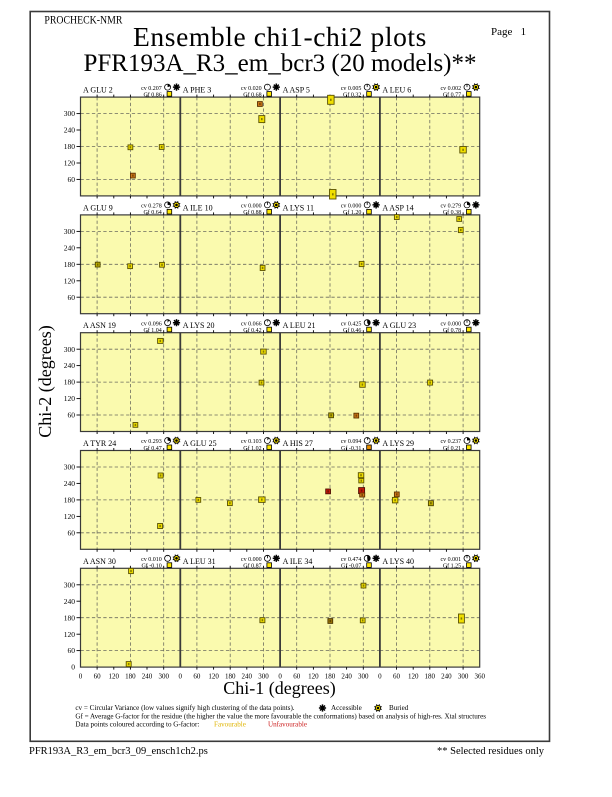 This screenshot has height=797, width=612. I want to click on svg-text: Buried, so click(399, 708).